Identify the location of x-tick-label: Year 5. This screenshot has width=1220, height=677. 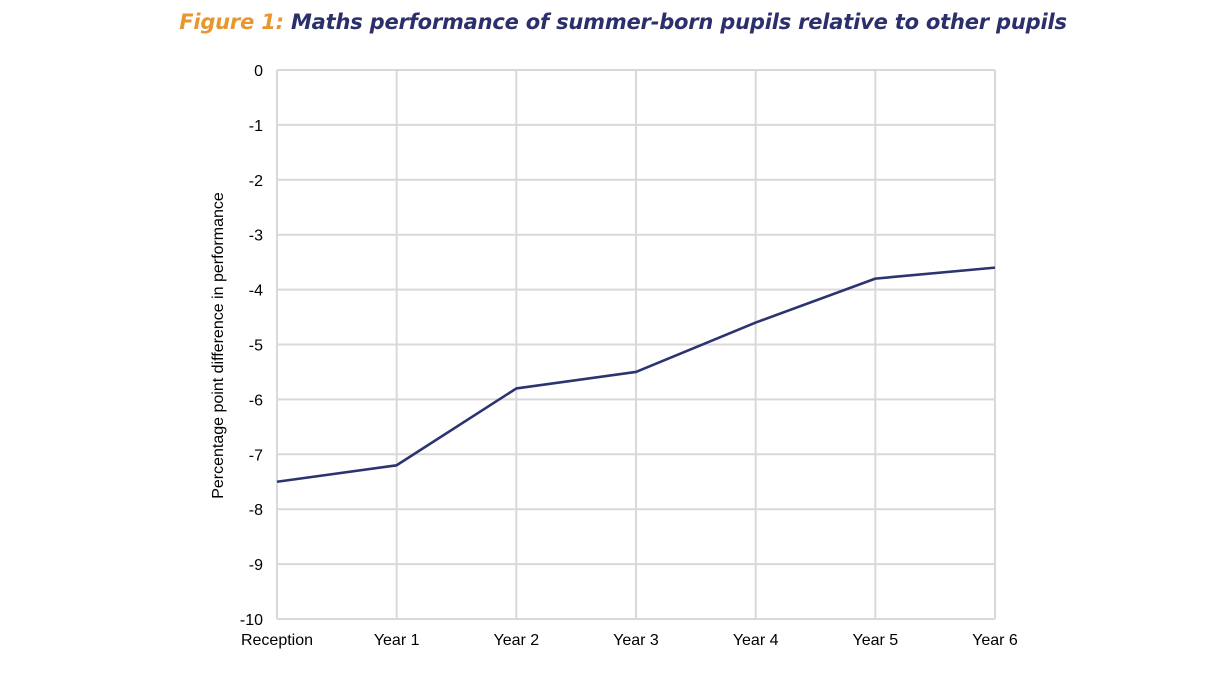
(875, 640).